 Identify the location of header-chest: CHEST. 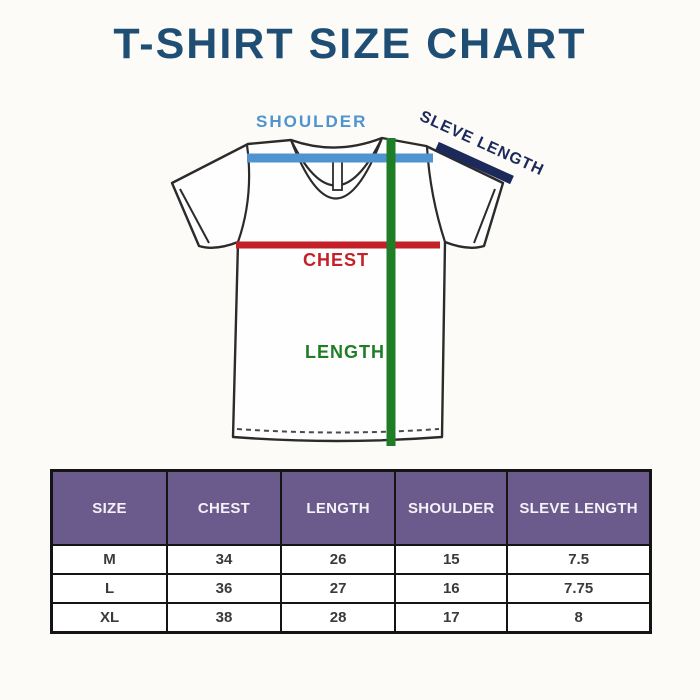
(224, 507).